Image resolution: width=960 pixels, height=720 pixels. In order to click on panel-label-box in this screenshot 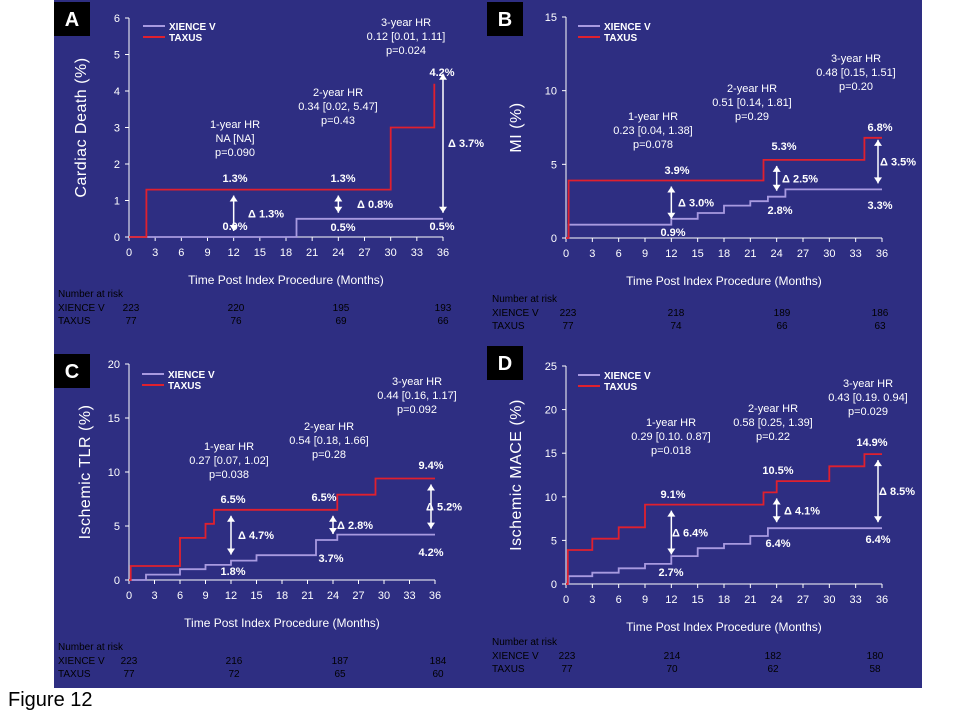, I will do `click(505, 363)`.